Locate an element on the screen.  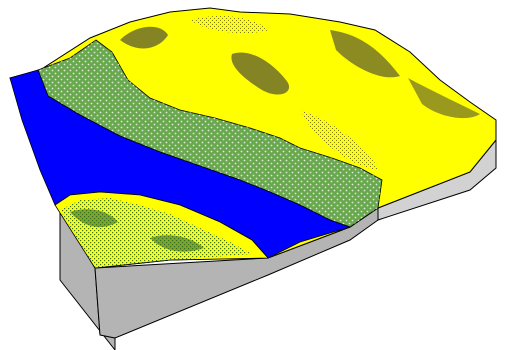
ridge-shadow-center is located at coordinates (260, 73).